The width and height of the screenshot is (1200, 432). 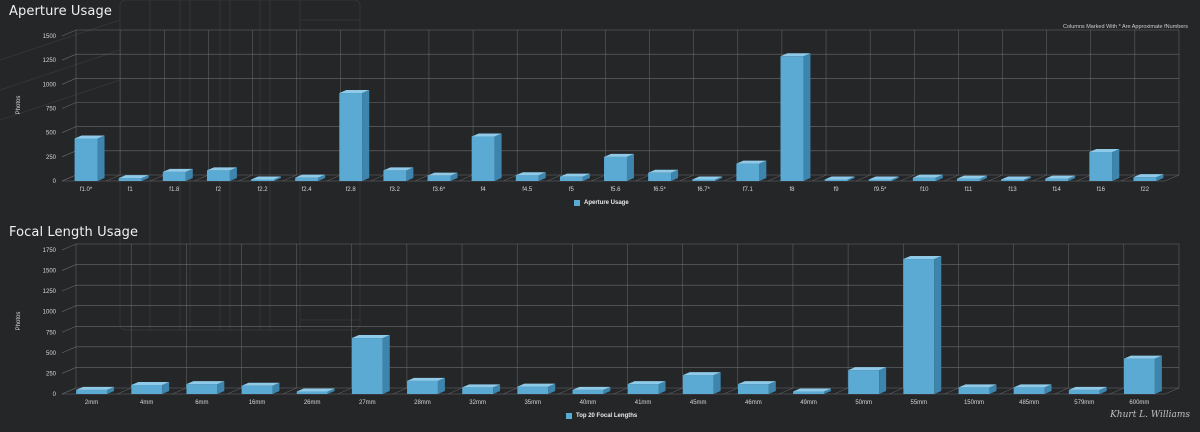 I want to click on chart-legend: Aperture Usage, so click(x=601, y=203).